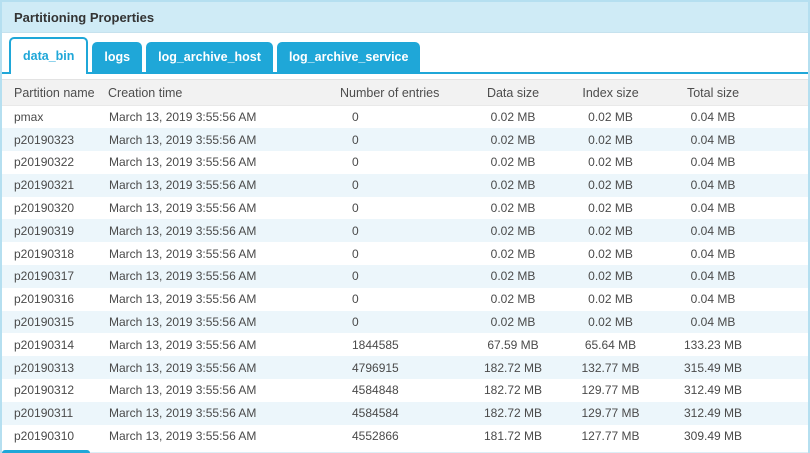  I want to click on cell-total-size: 133.23 MB, so click(713, 344).